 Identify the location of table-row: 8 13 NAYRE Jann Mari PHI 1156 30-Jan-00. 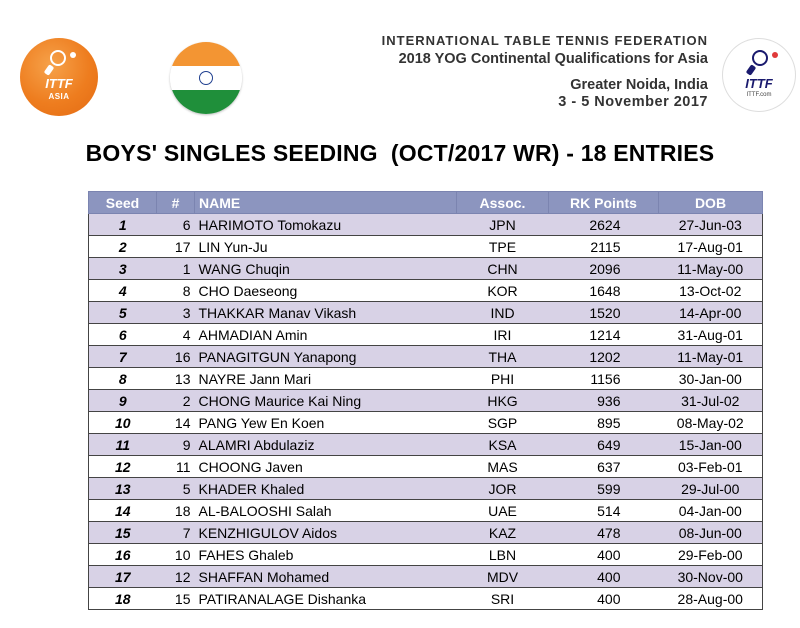
(425, 378).